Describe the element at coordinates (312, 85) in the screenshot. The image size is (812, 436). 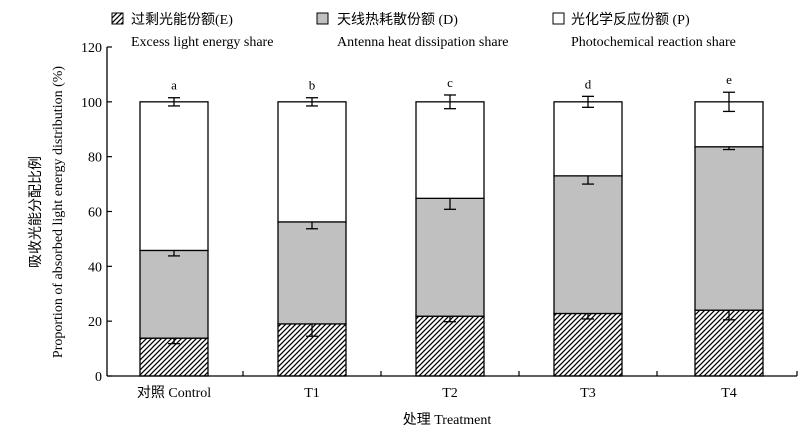
I see `significance-letter-p-1: b` at that location.